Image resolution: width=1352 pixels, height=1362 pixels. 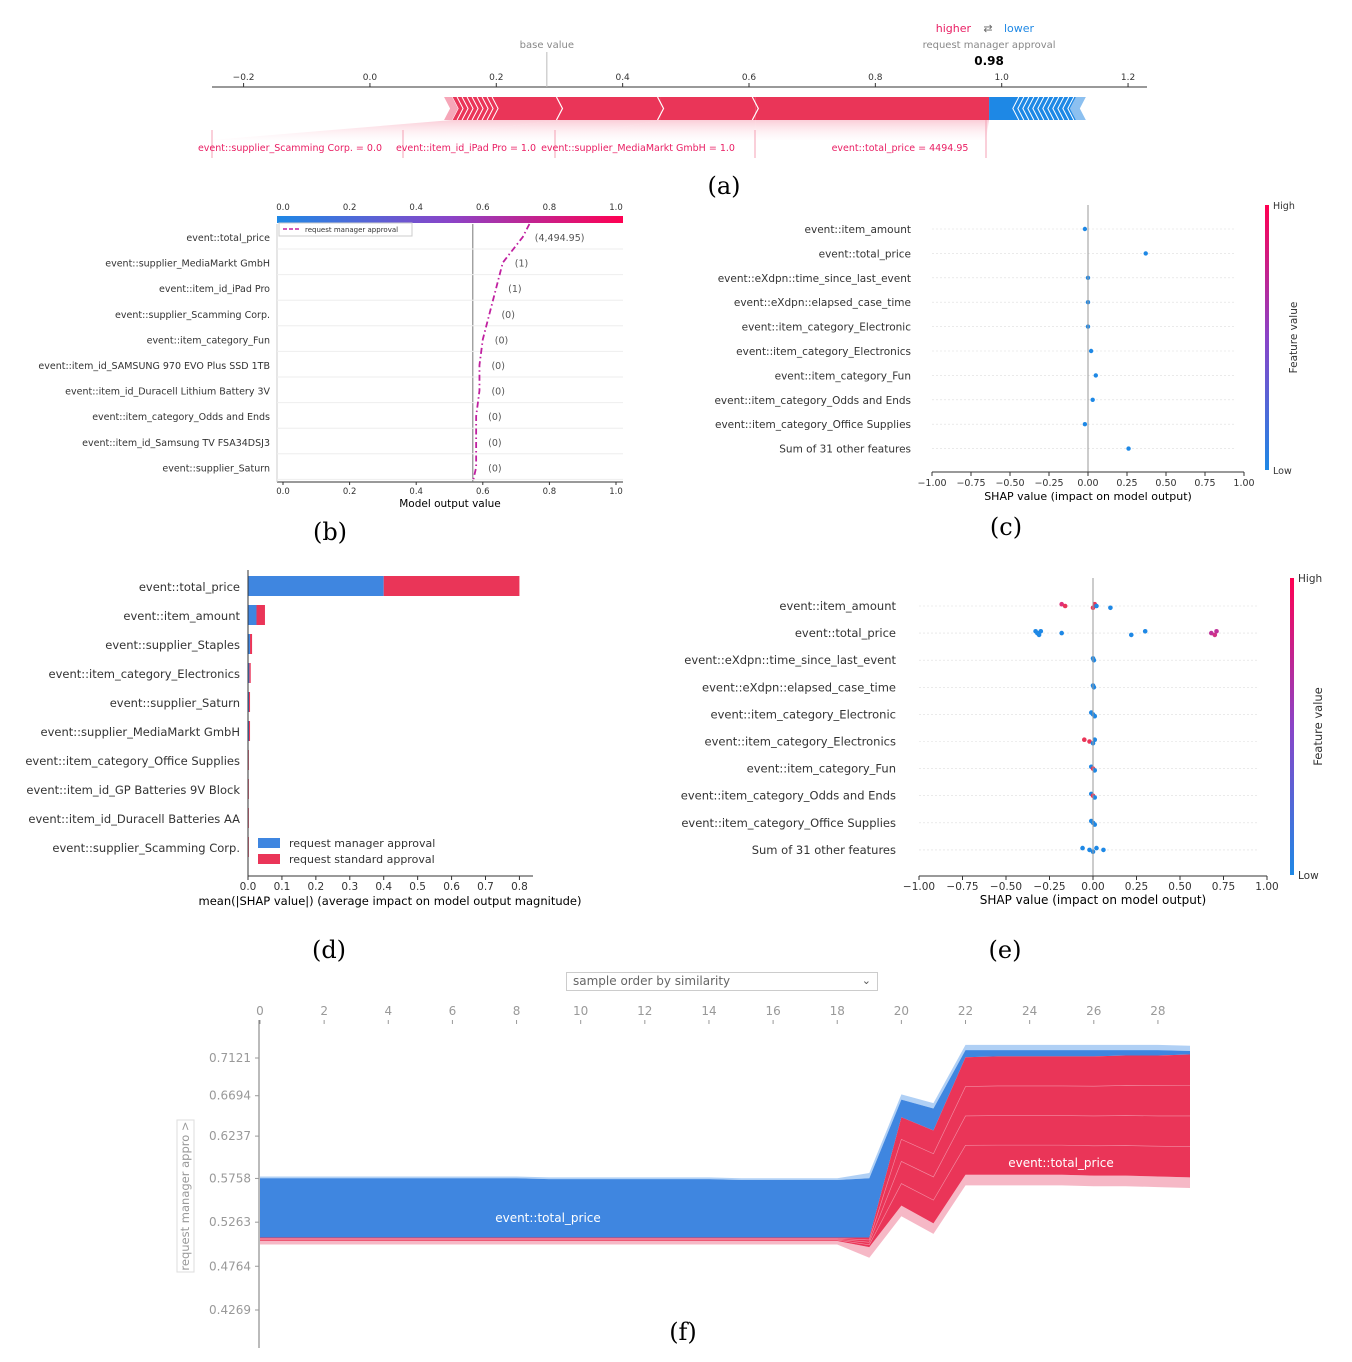 What do you see at coordinates (1006, 527) in the screenshot?
I see `caption-c: (c)` at bounding box center [1006, 527].